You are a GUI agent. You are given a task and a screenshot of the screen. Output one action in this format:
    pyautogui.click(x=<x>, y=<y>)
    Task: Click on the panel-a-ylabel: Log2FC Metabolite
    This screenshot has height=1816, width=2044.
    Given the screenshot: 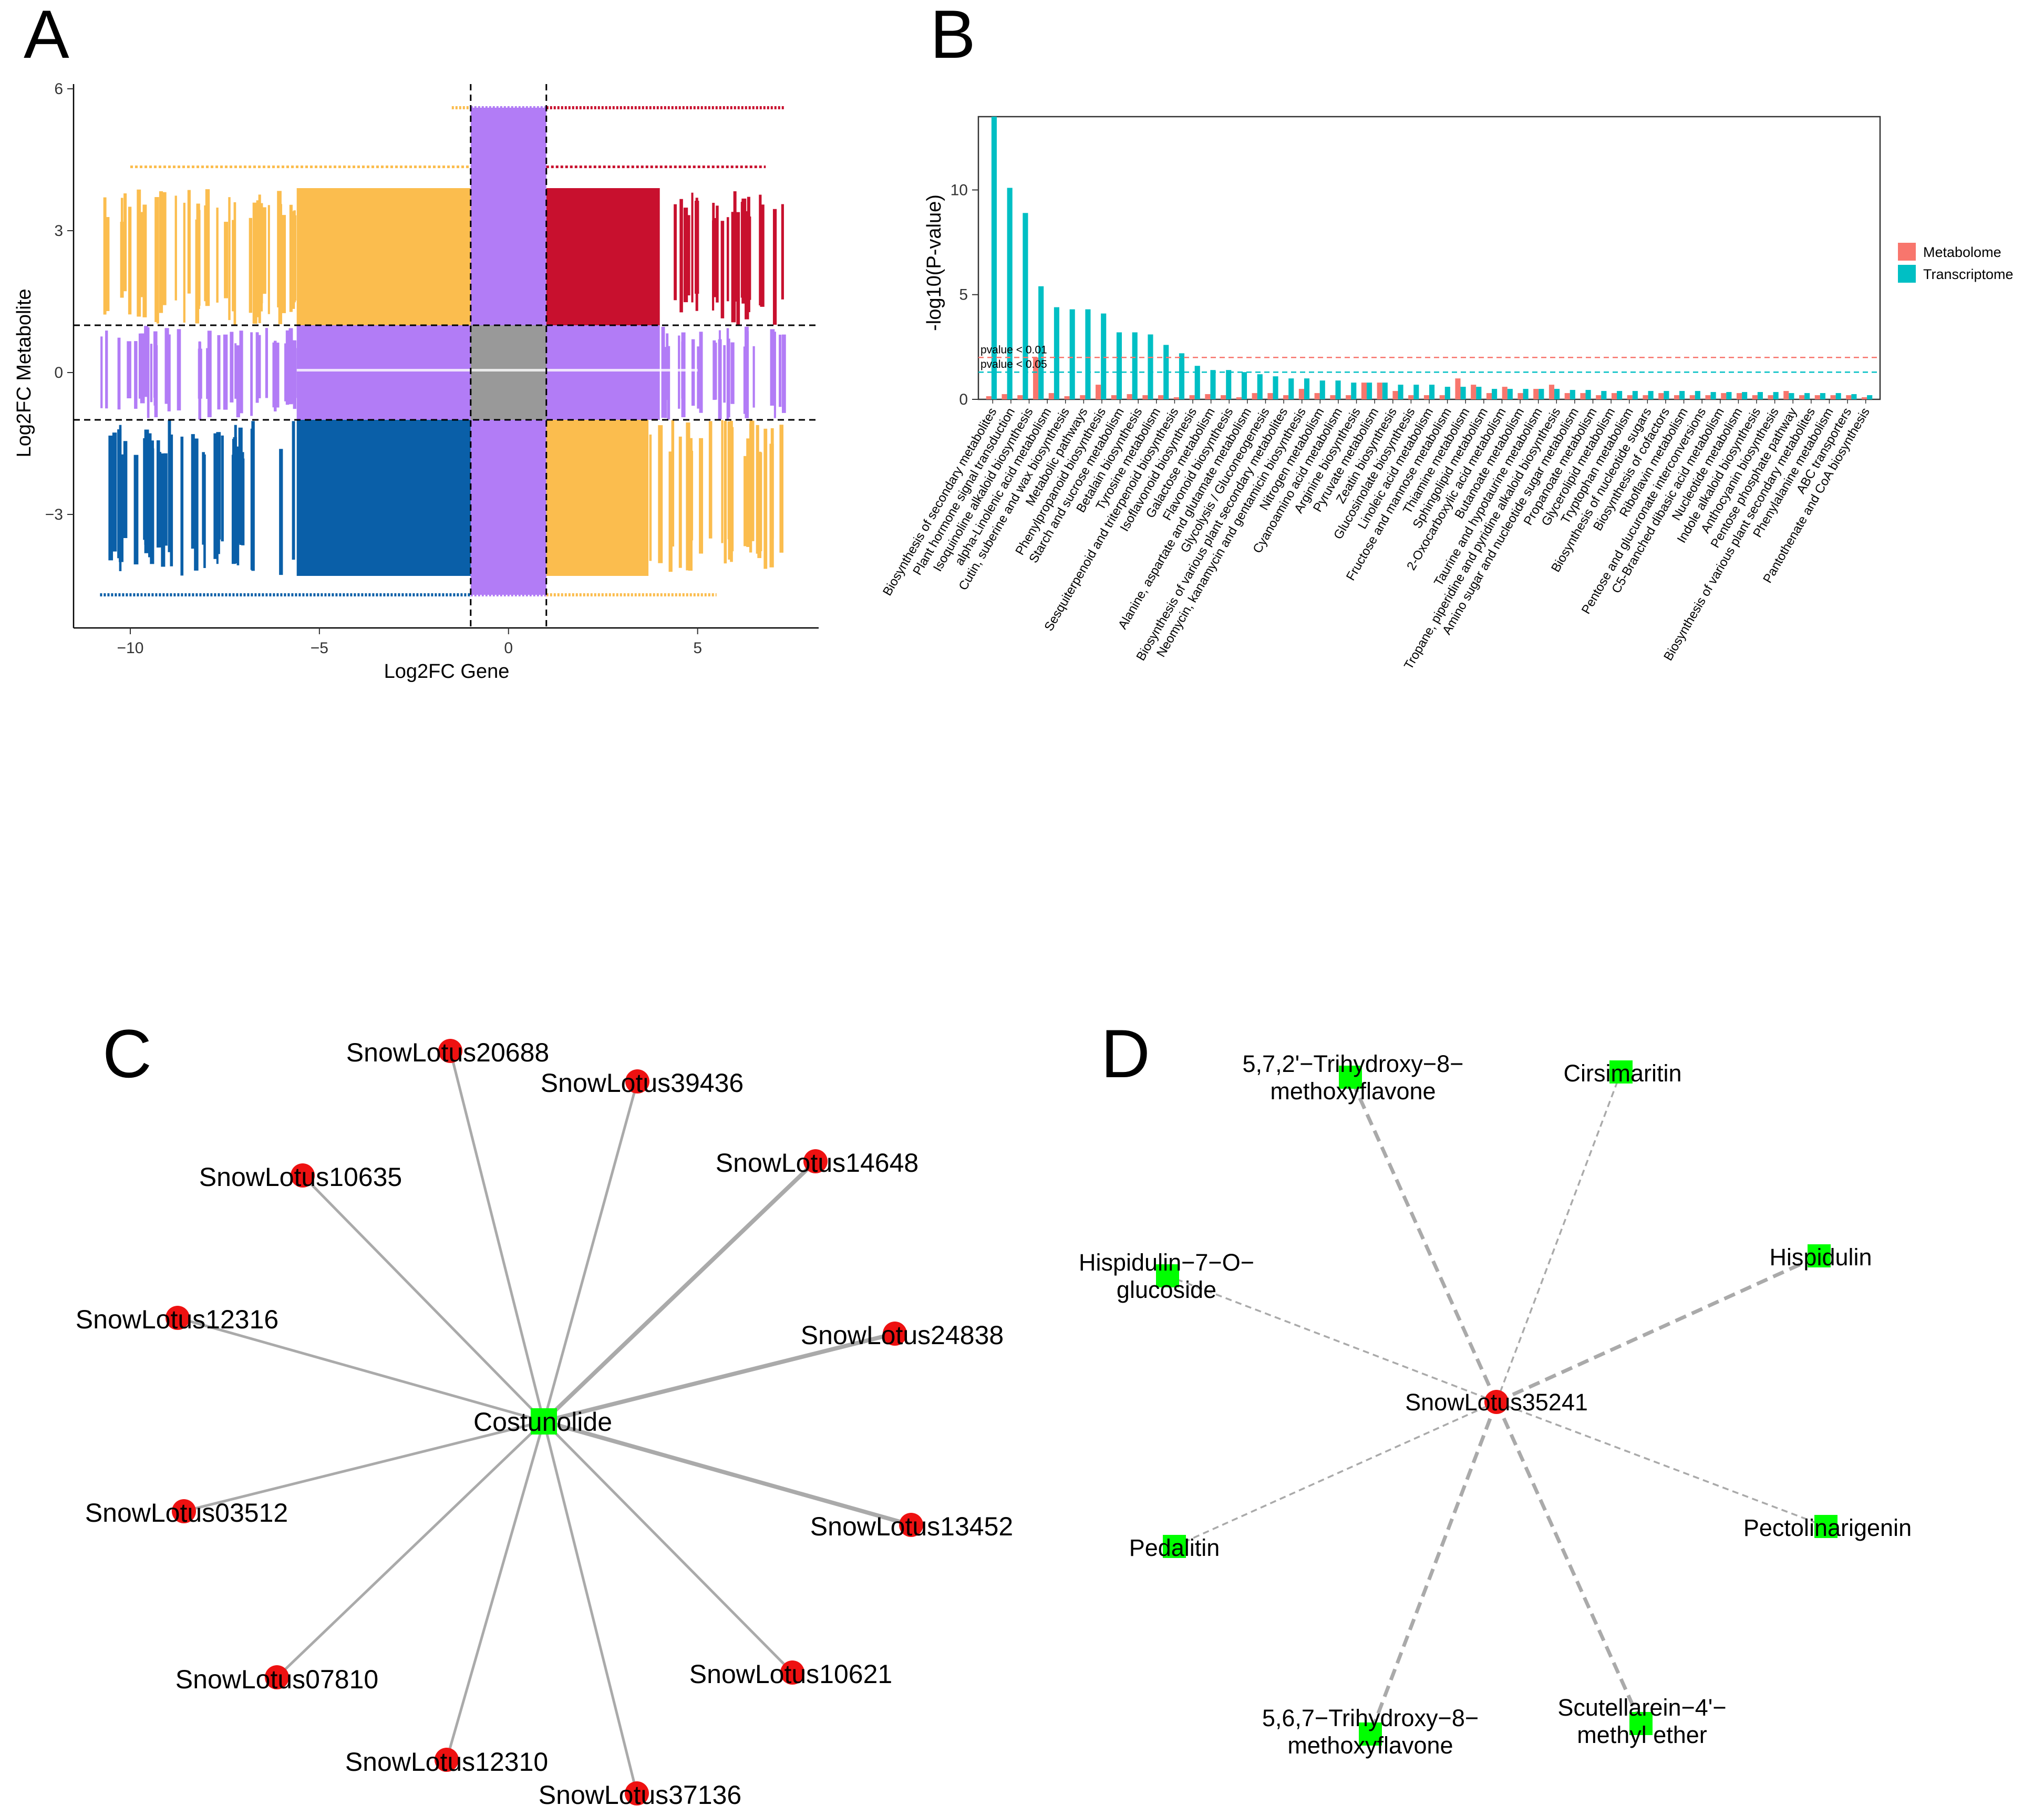 What is the action you would take?
    pyautogui.click(x=24, y=372)
    